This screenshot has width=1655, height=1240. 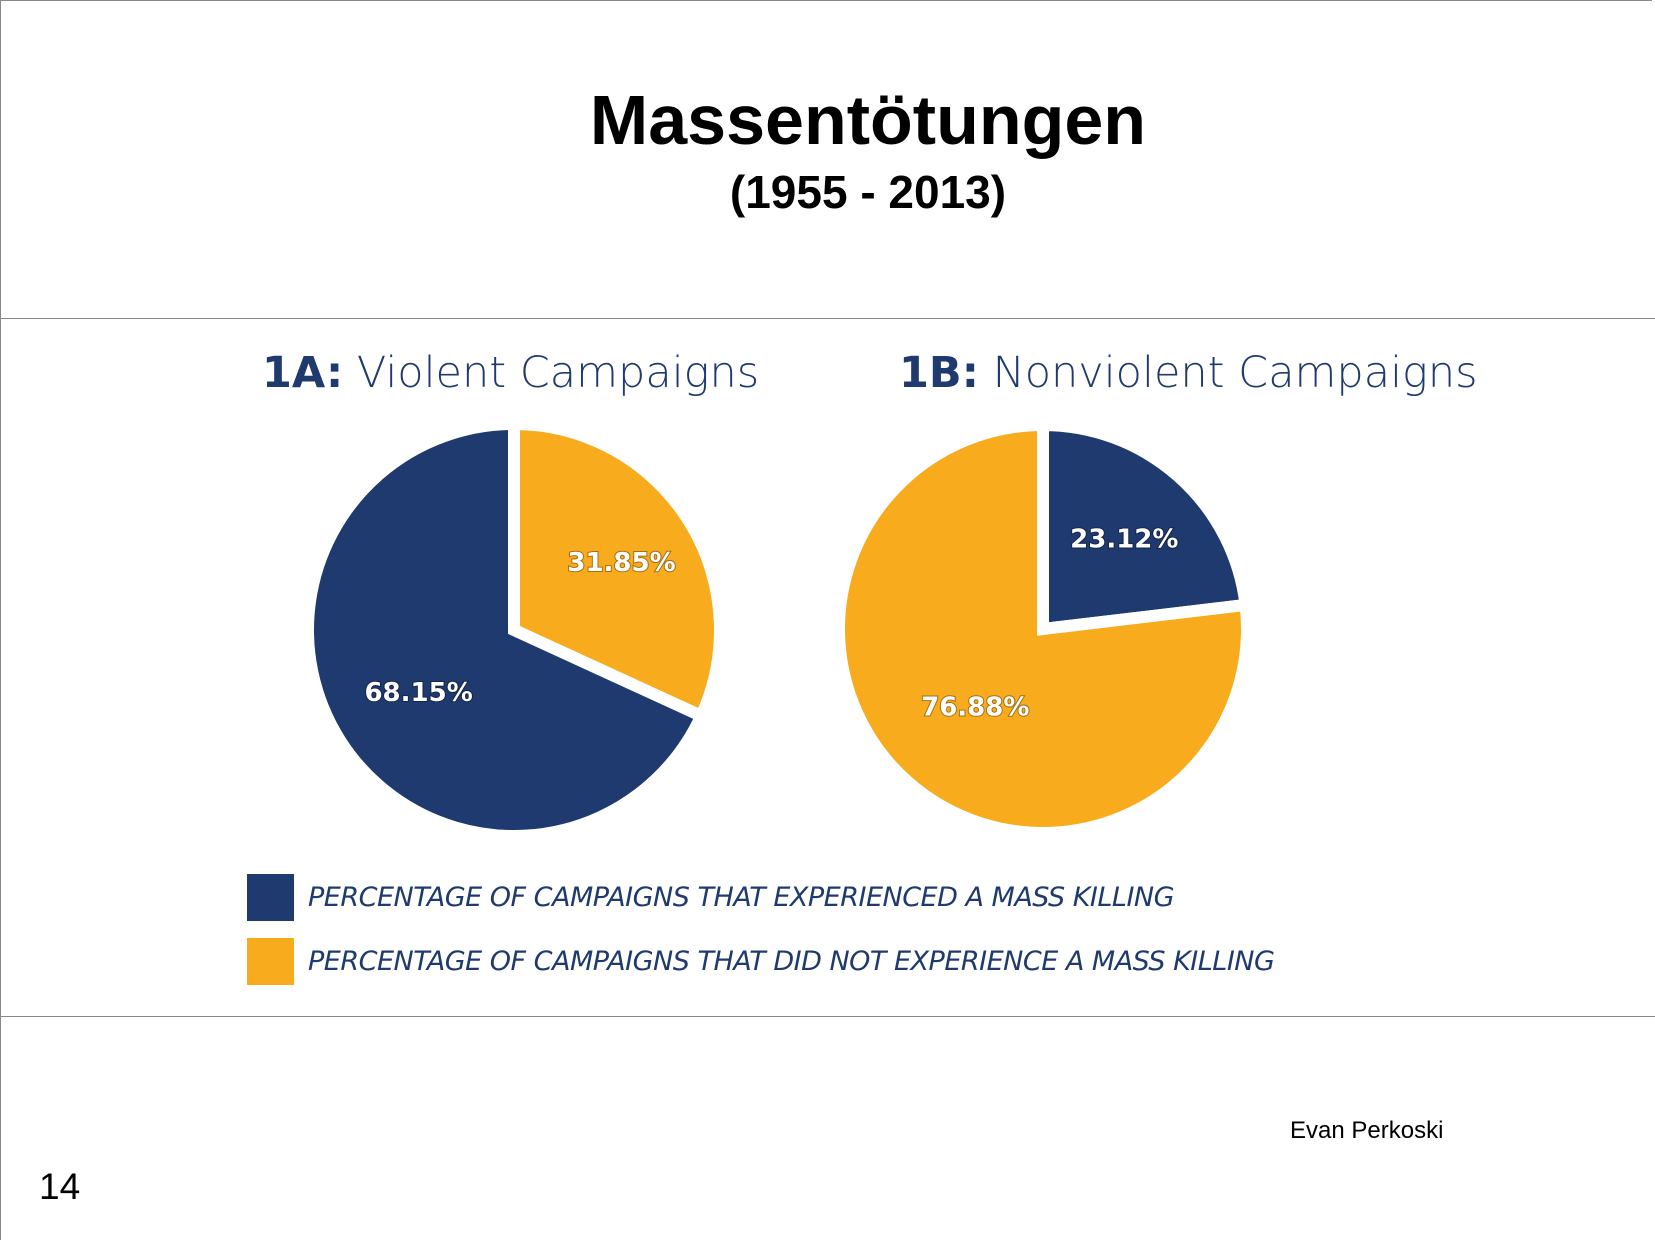 I want to click on pie-title-1a: 1A: Violent Campaigns, so click(x=510, y=373).